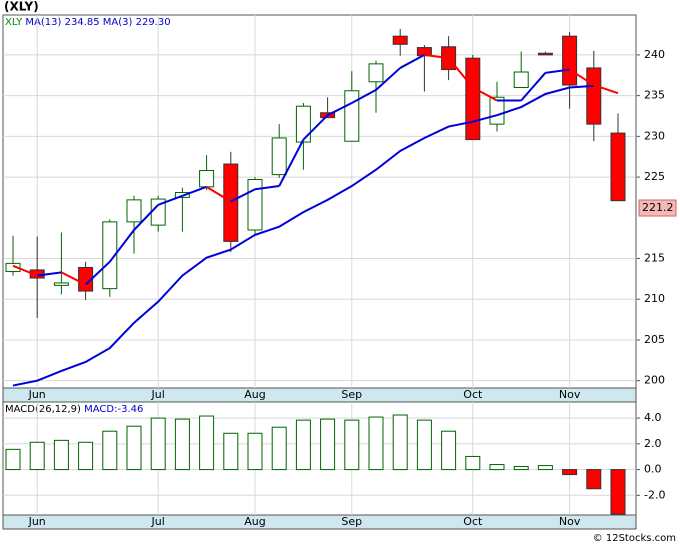  What do you see at coordinates (654, 494) in the screenshot?
I see `y-tick-label: -2.0` at bounding box center [654, 494].